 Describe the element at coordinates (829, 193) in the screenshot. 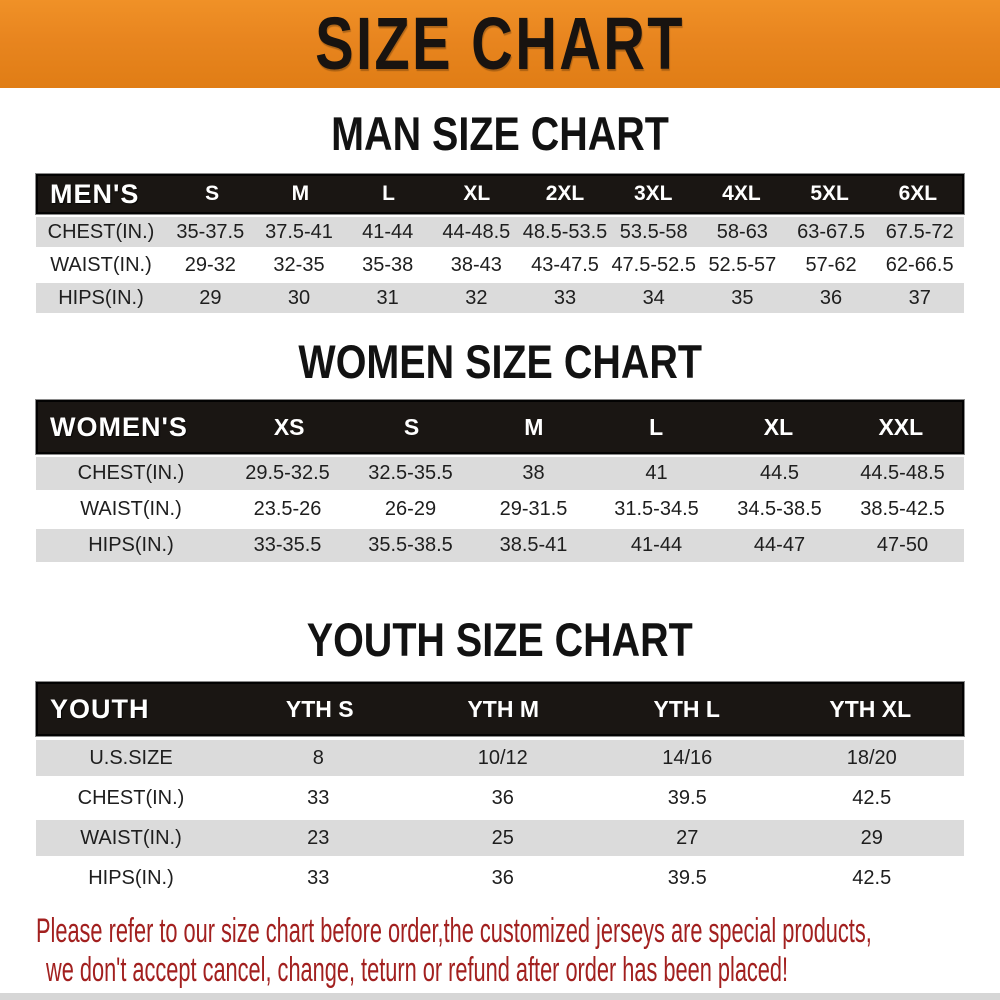

I see `size-column-header: 5XL` at that location.